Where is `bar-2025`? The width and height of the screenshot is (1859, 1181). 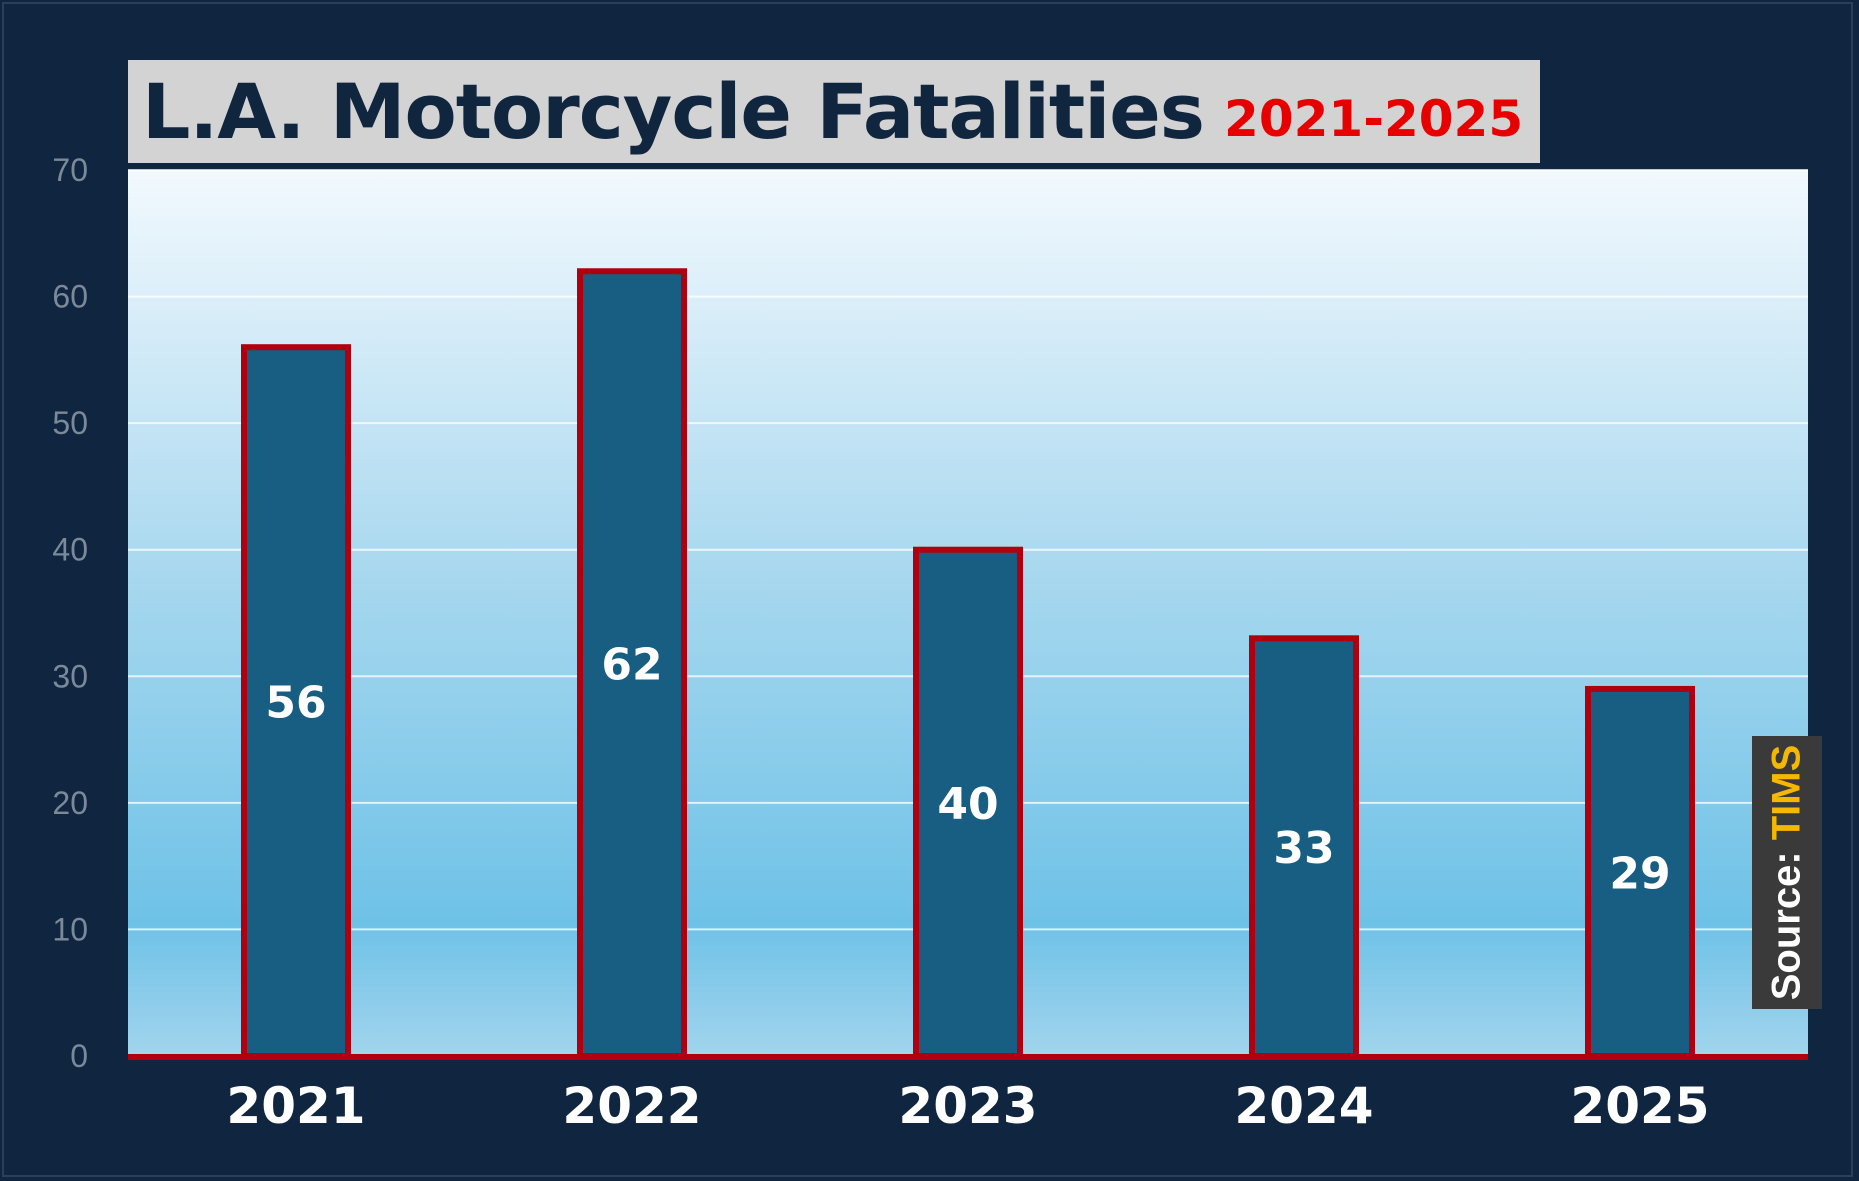
bar-2025 is located at coordinates (1640, 872).